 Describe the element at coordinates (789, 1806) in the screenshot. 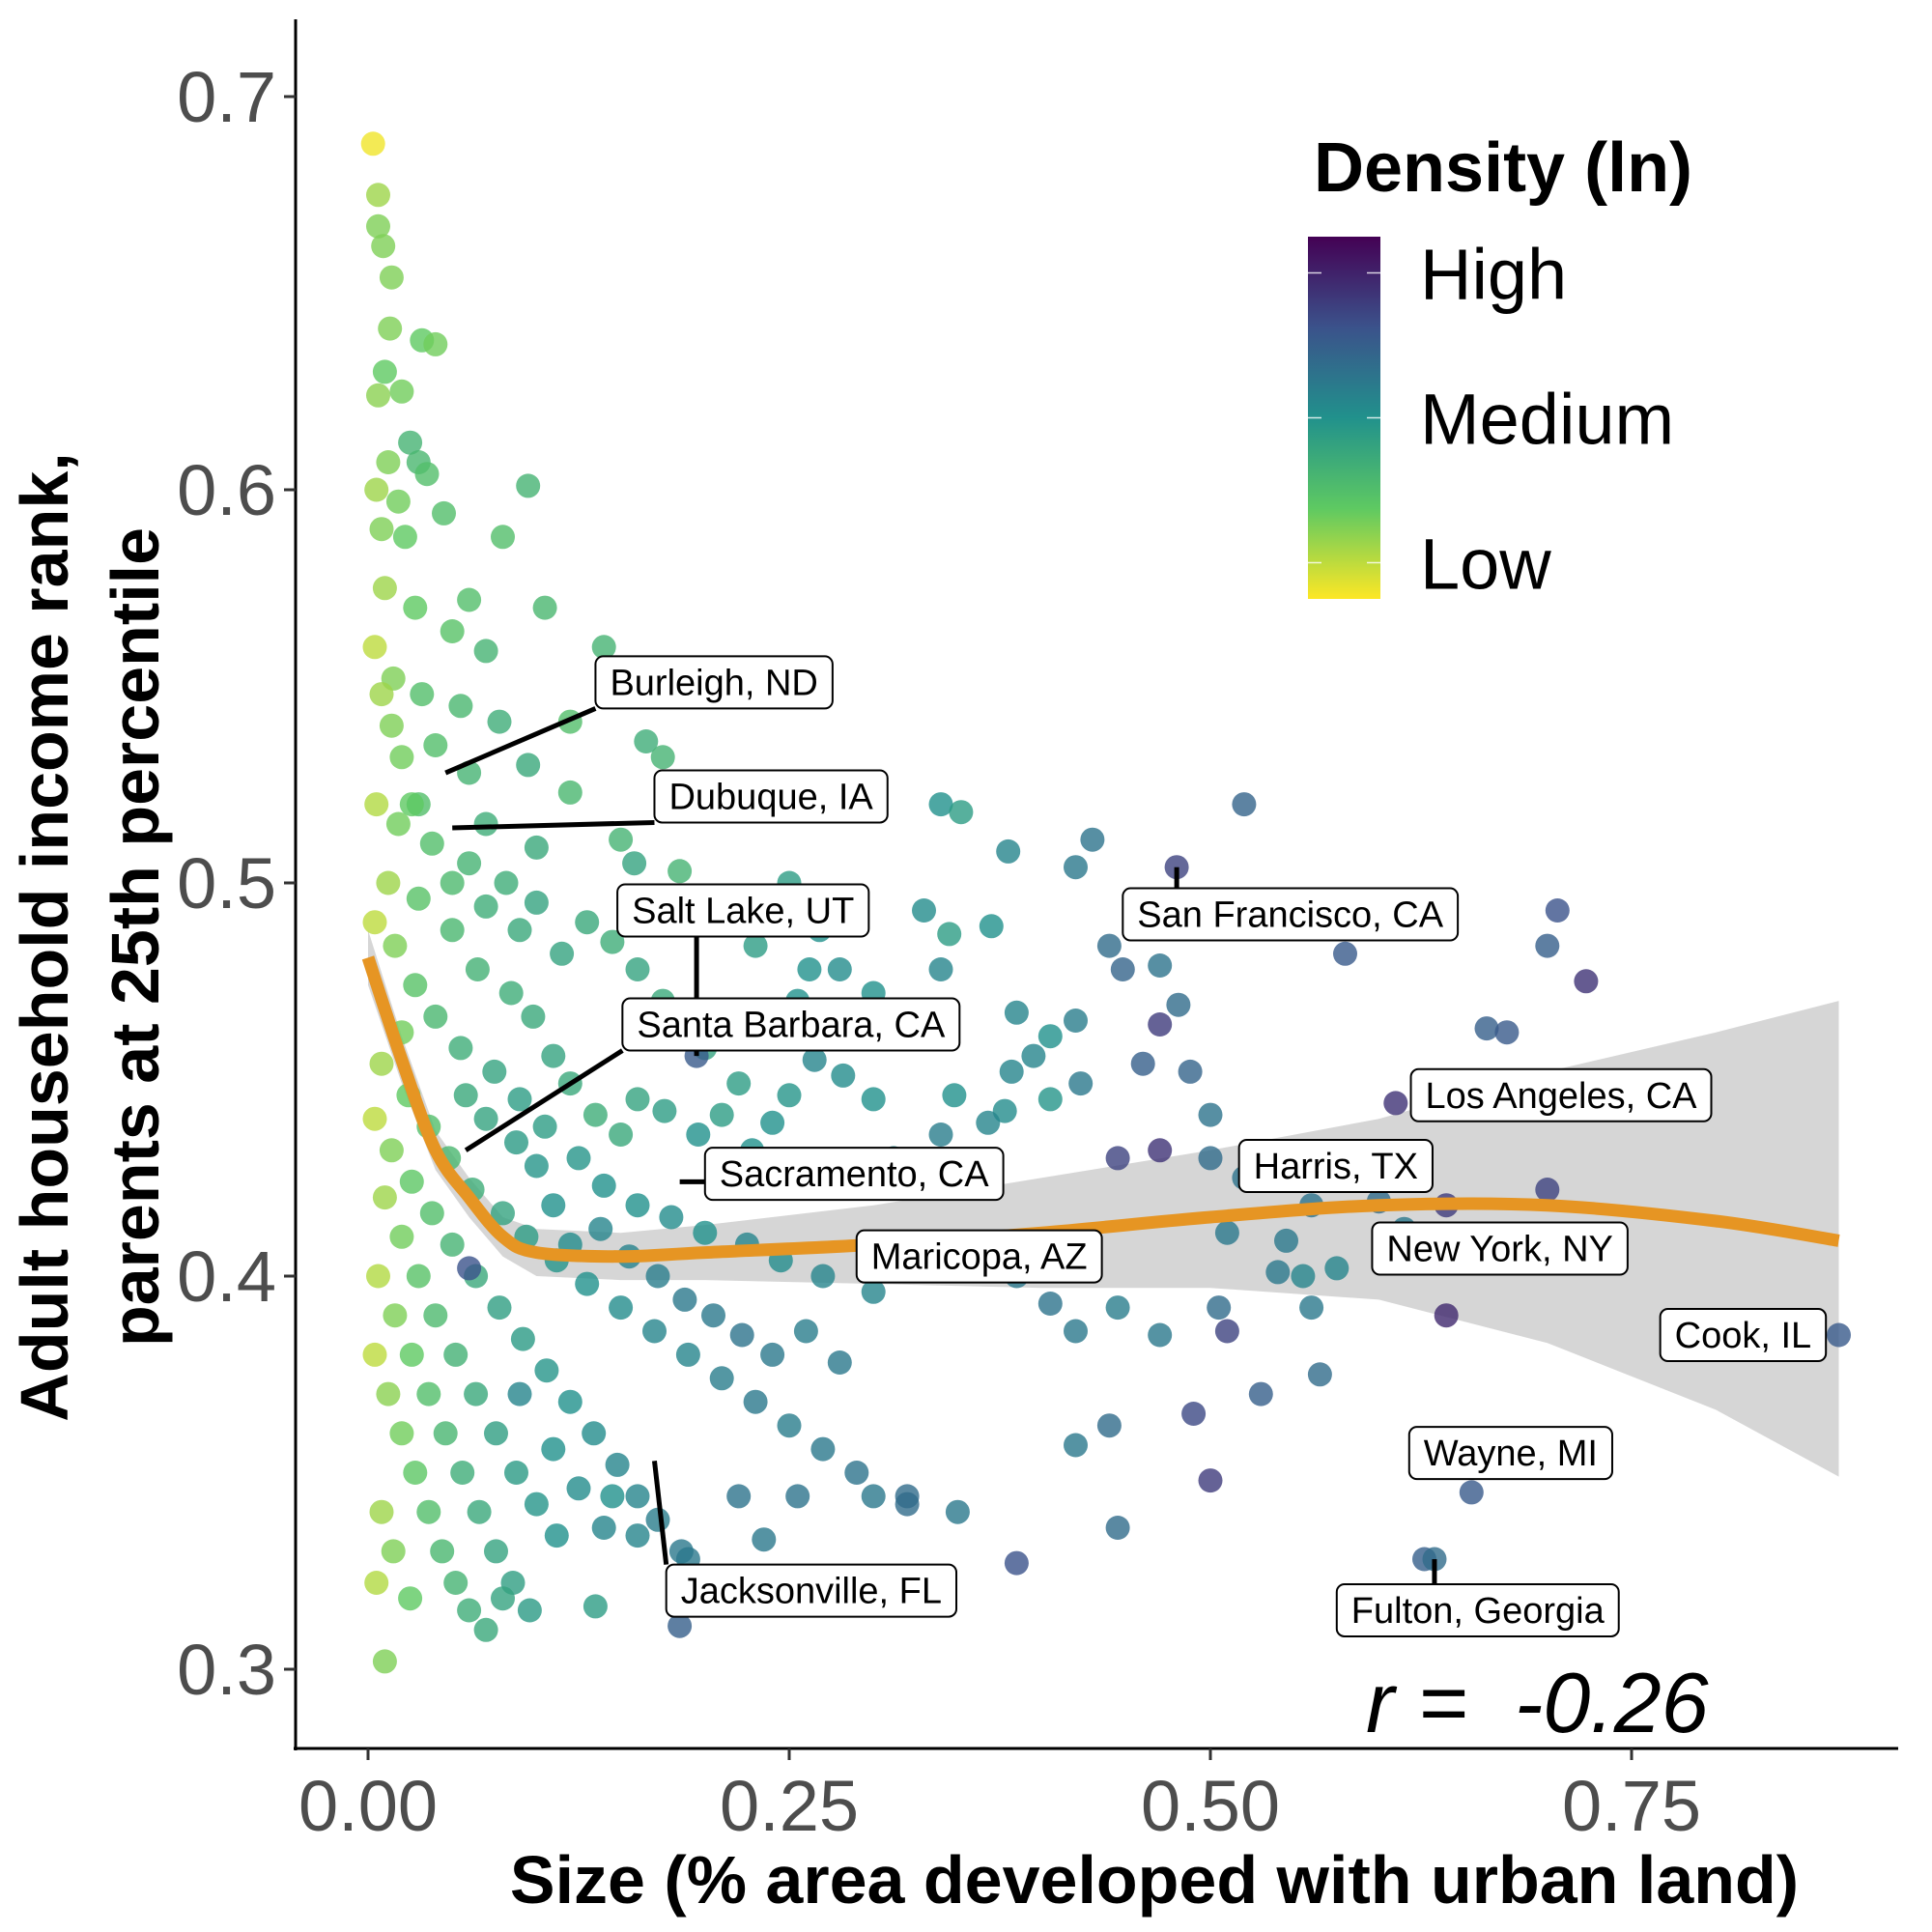

I see `x-tick-label: 0.25` at that location.